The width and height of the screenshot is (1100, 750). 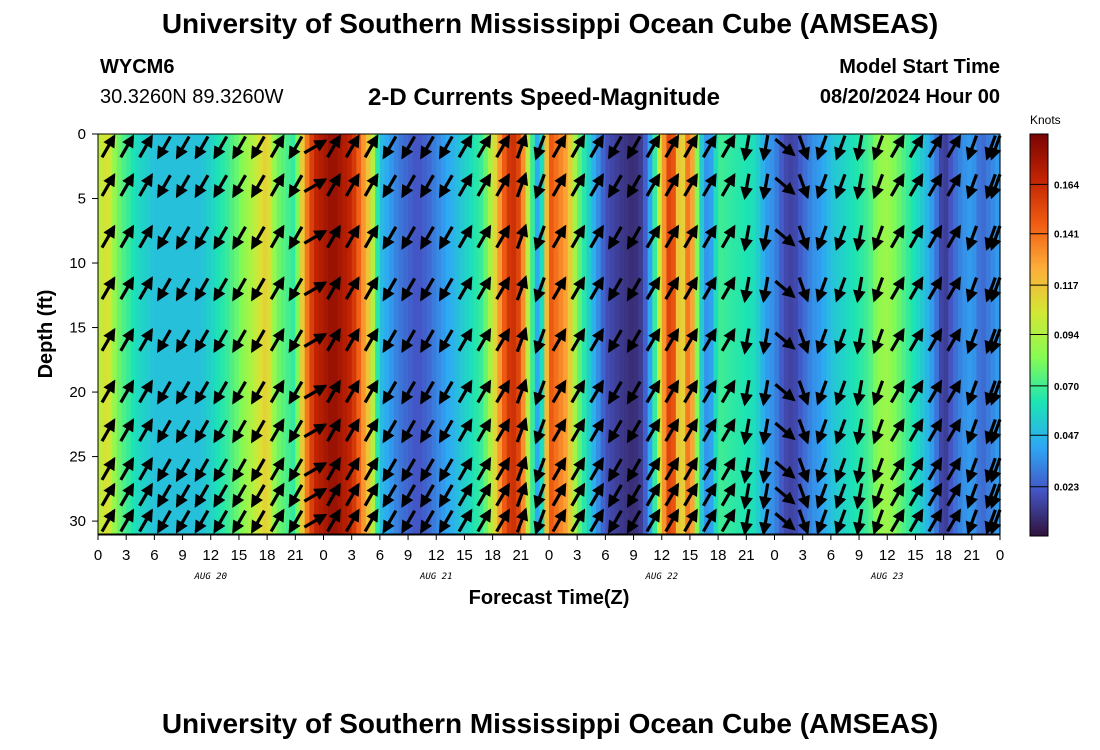 I want to click on x-tick-label: 21, so click(x=295, y=555).